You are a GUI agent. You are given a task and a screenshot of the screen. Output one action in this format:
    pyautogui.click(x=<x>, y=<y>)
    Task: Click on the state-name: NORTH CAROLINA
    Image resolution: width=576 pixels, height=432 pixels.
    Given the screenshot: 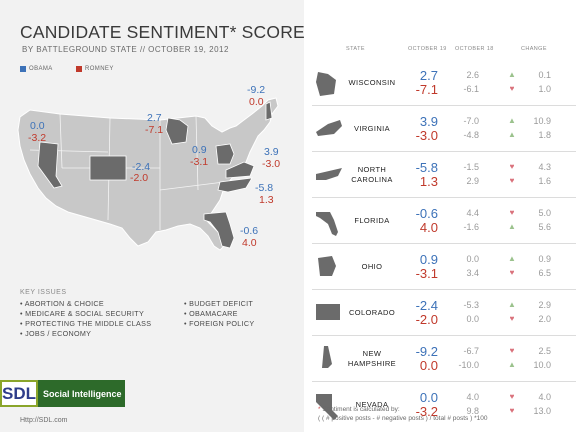 What is the action you would take?
    pyautogui.click(x=372, y=174)
    